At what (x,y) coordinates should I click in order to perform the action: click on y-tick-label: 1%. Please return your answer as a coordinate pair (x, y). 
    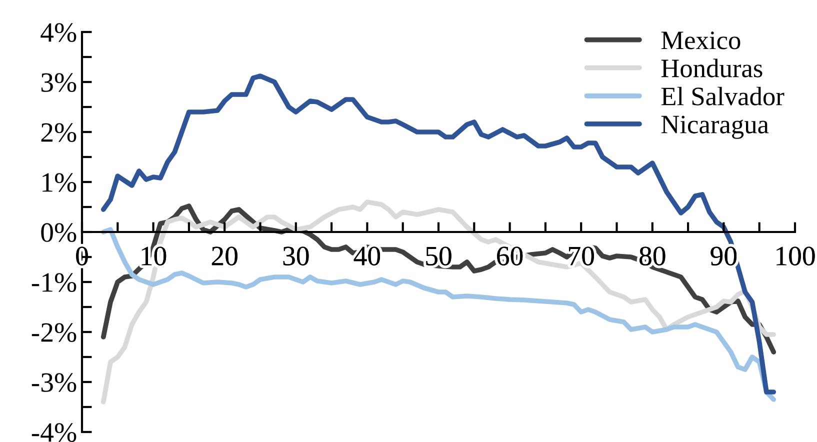
    Looking at the image, I should click on (59, 182).